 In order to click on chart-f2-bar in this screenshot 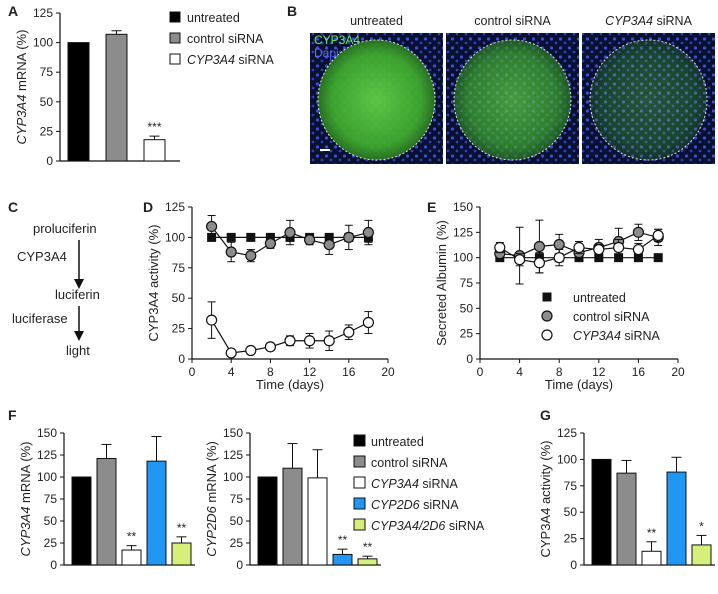, I will do `click(342, 559)`.